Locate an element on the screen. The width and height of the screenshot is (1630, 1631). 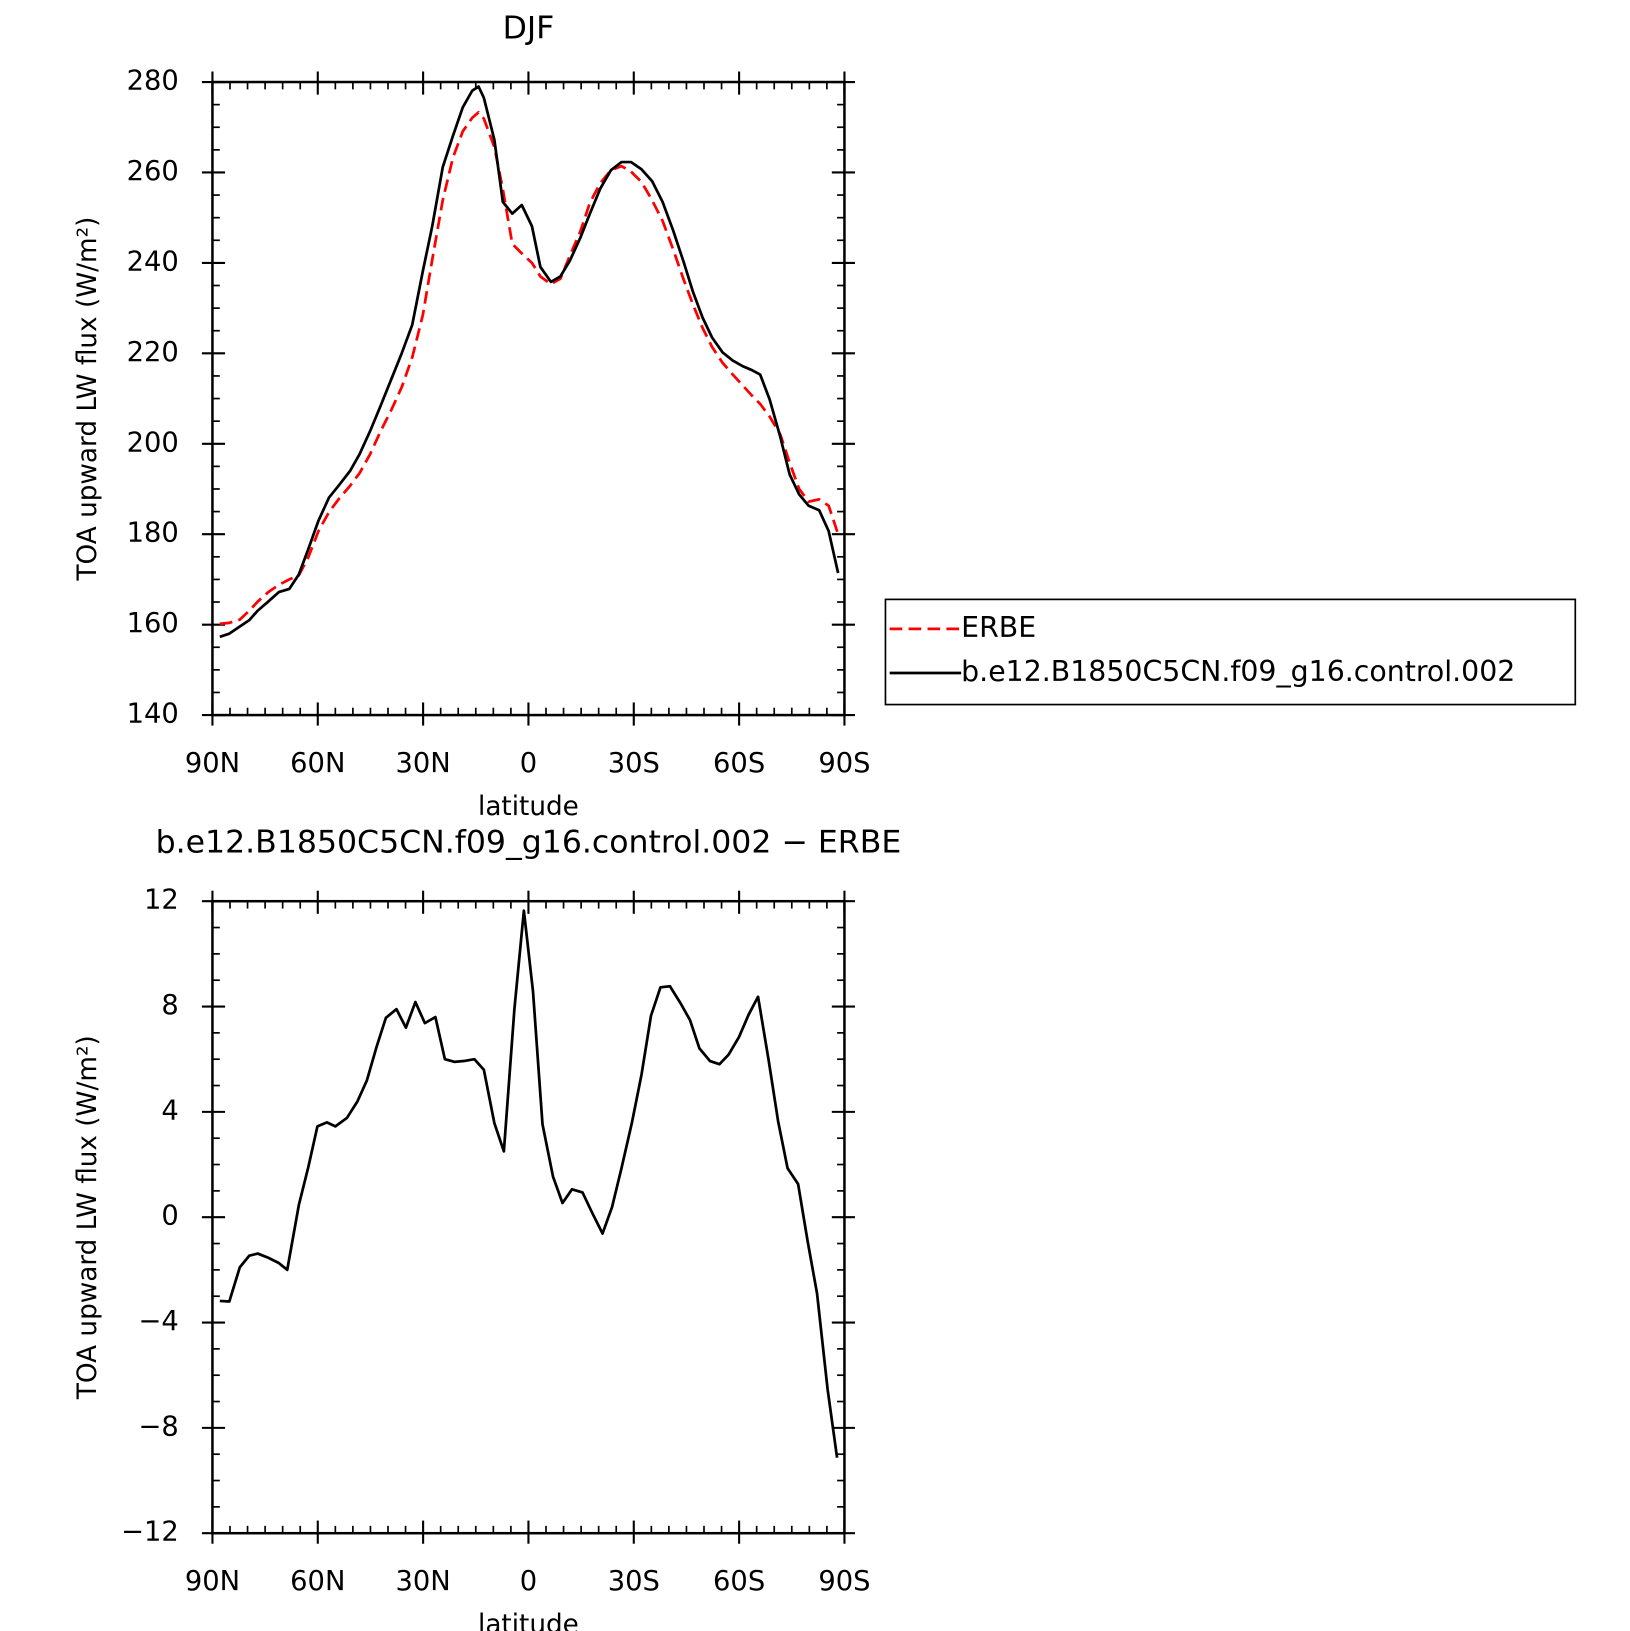
legend-box is located at coordinates (1230, 652).